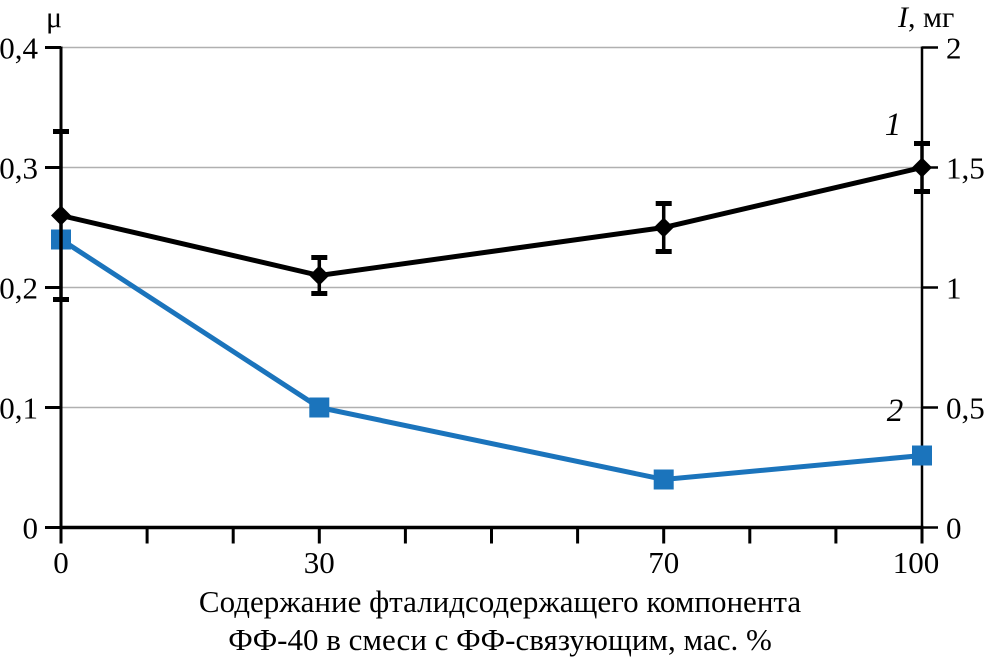 The image size is (988, 658). I want to click on right-axis: 2 1,5 1 0,5 0, so click(953, 288).